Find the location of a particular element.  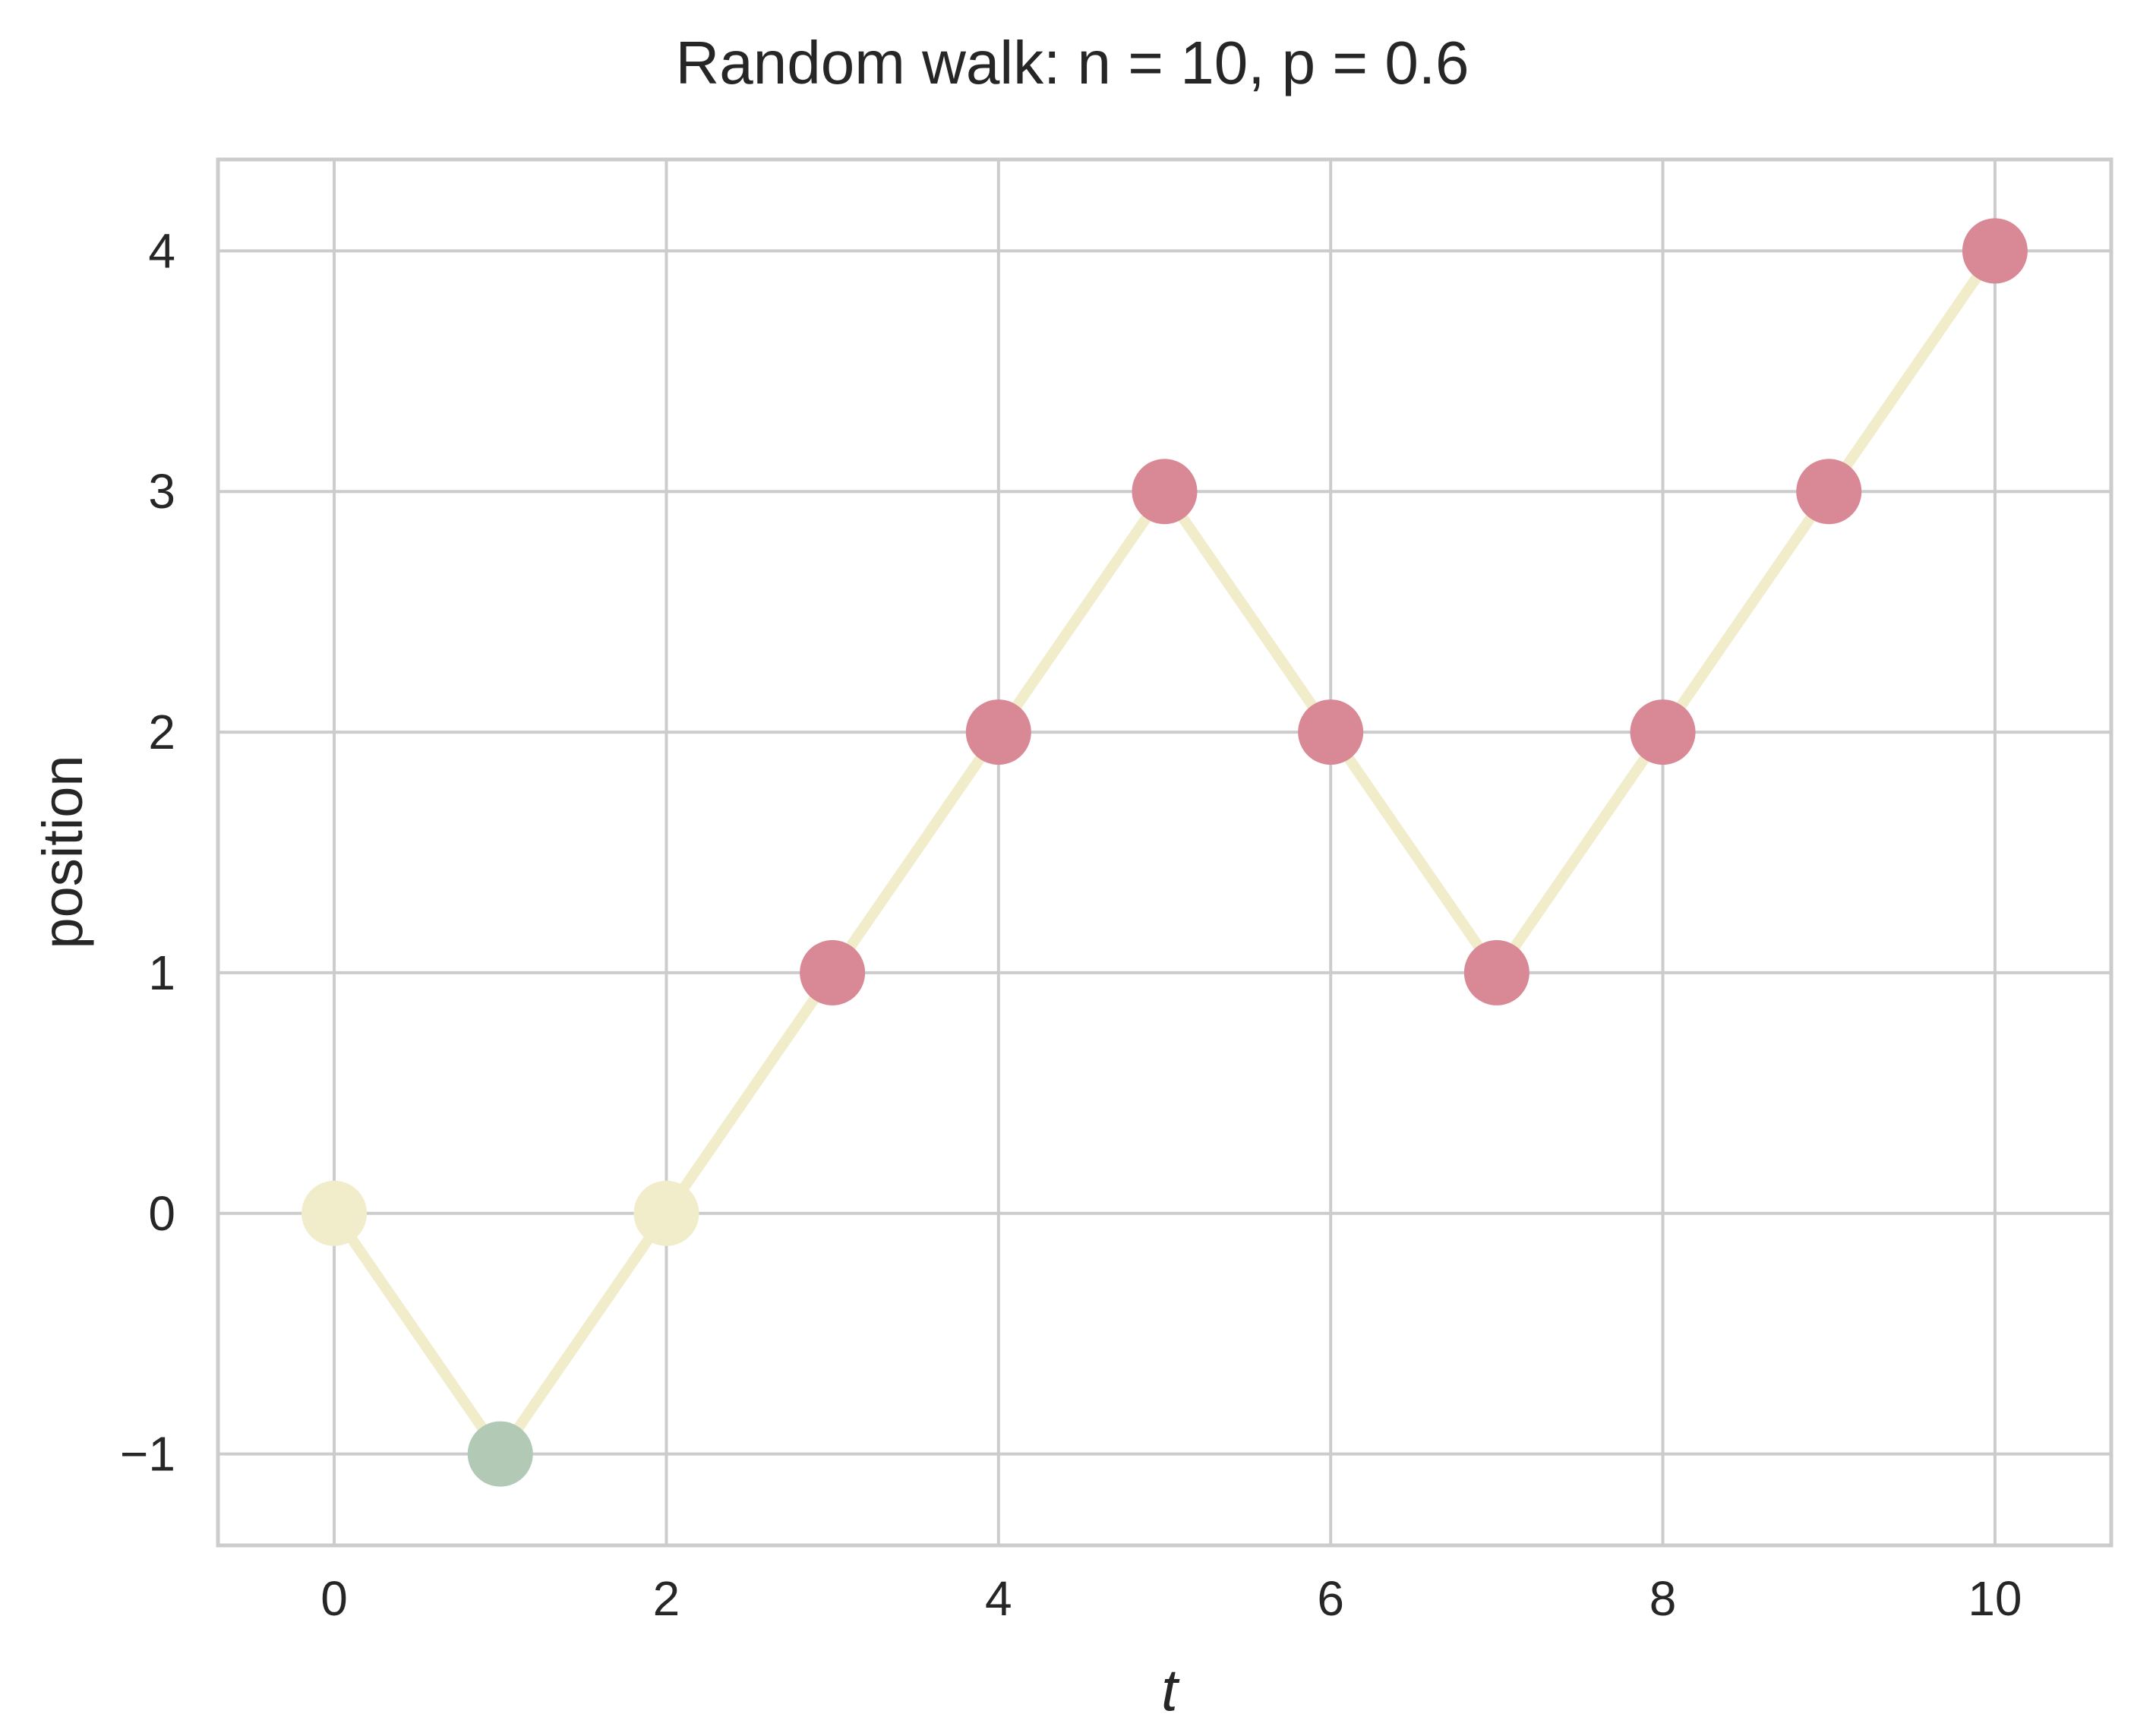

x-tick-label: 8 is located at coordinates (1663, 1599).